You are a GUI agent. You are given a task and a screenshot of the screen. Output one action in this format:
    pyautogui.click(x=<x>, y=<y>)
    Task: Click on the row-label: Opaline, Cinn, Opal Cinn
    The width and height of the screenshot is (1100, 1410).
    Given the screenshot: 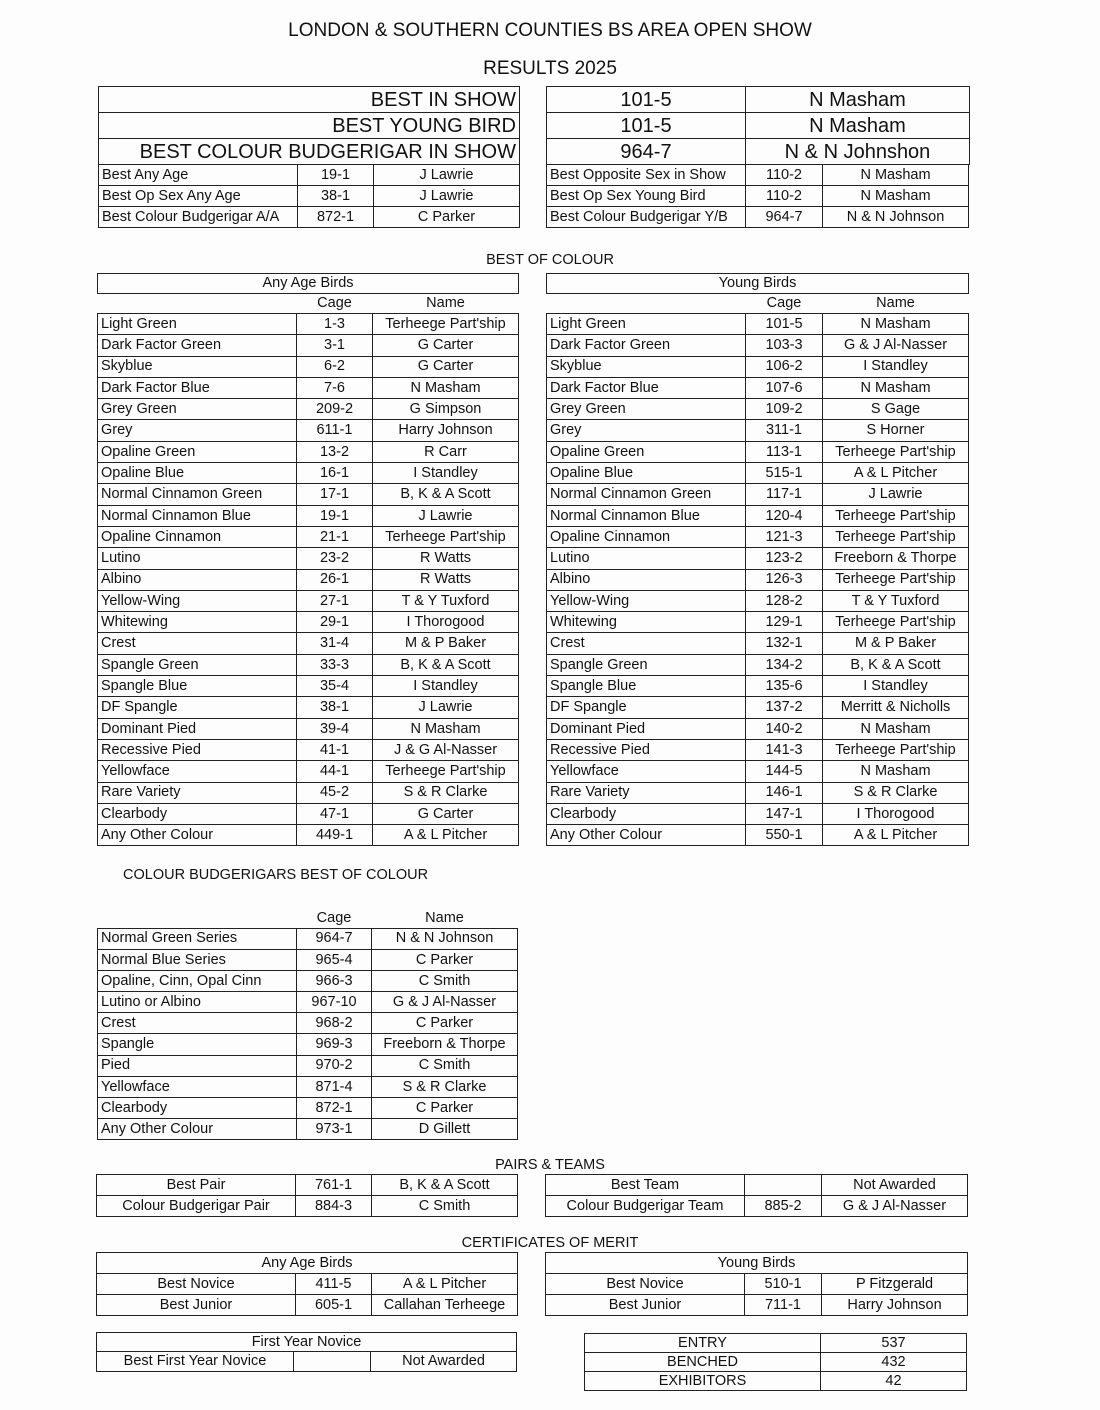 What is the action you would take?
    pyautogui.click(x=197, y=981)
    